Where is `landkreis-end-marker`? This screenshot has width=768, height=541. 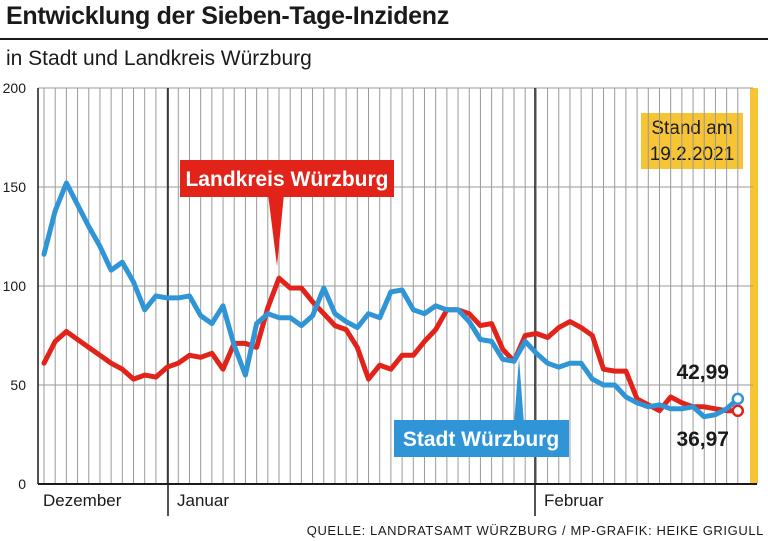
landkreis-end-marker is located at coordinates (738, 411).